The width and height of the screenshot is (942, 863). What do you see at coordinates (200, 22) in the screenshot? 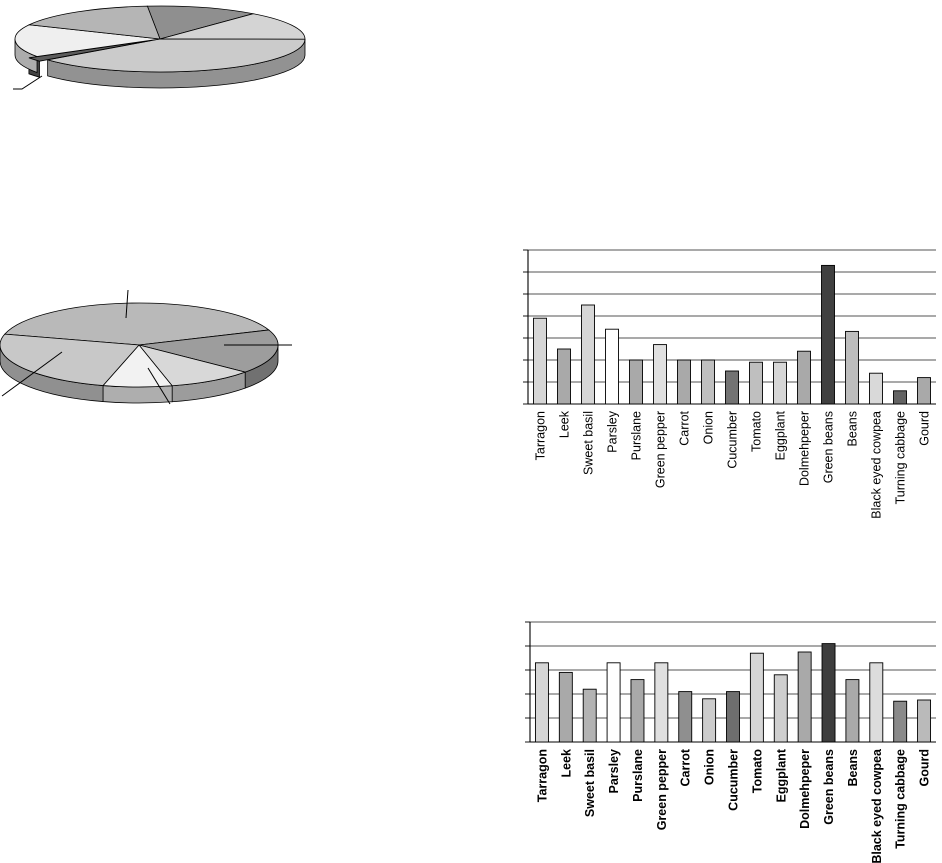
I see `pie-slice-slice-dark-top` at bounding box center [200, 22].